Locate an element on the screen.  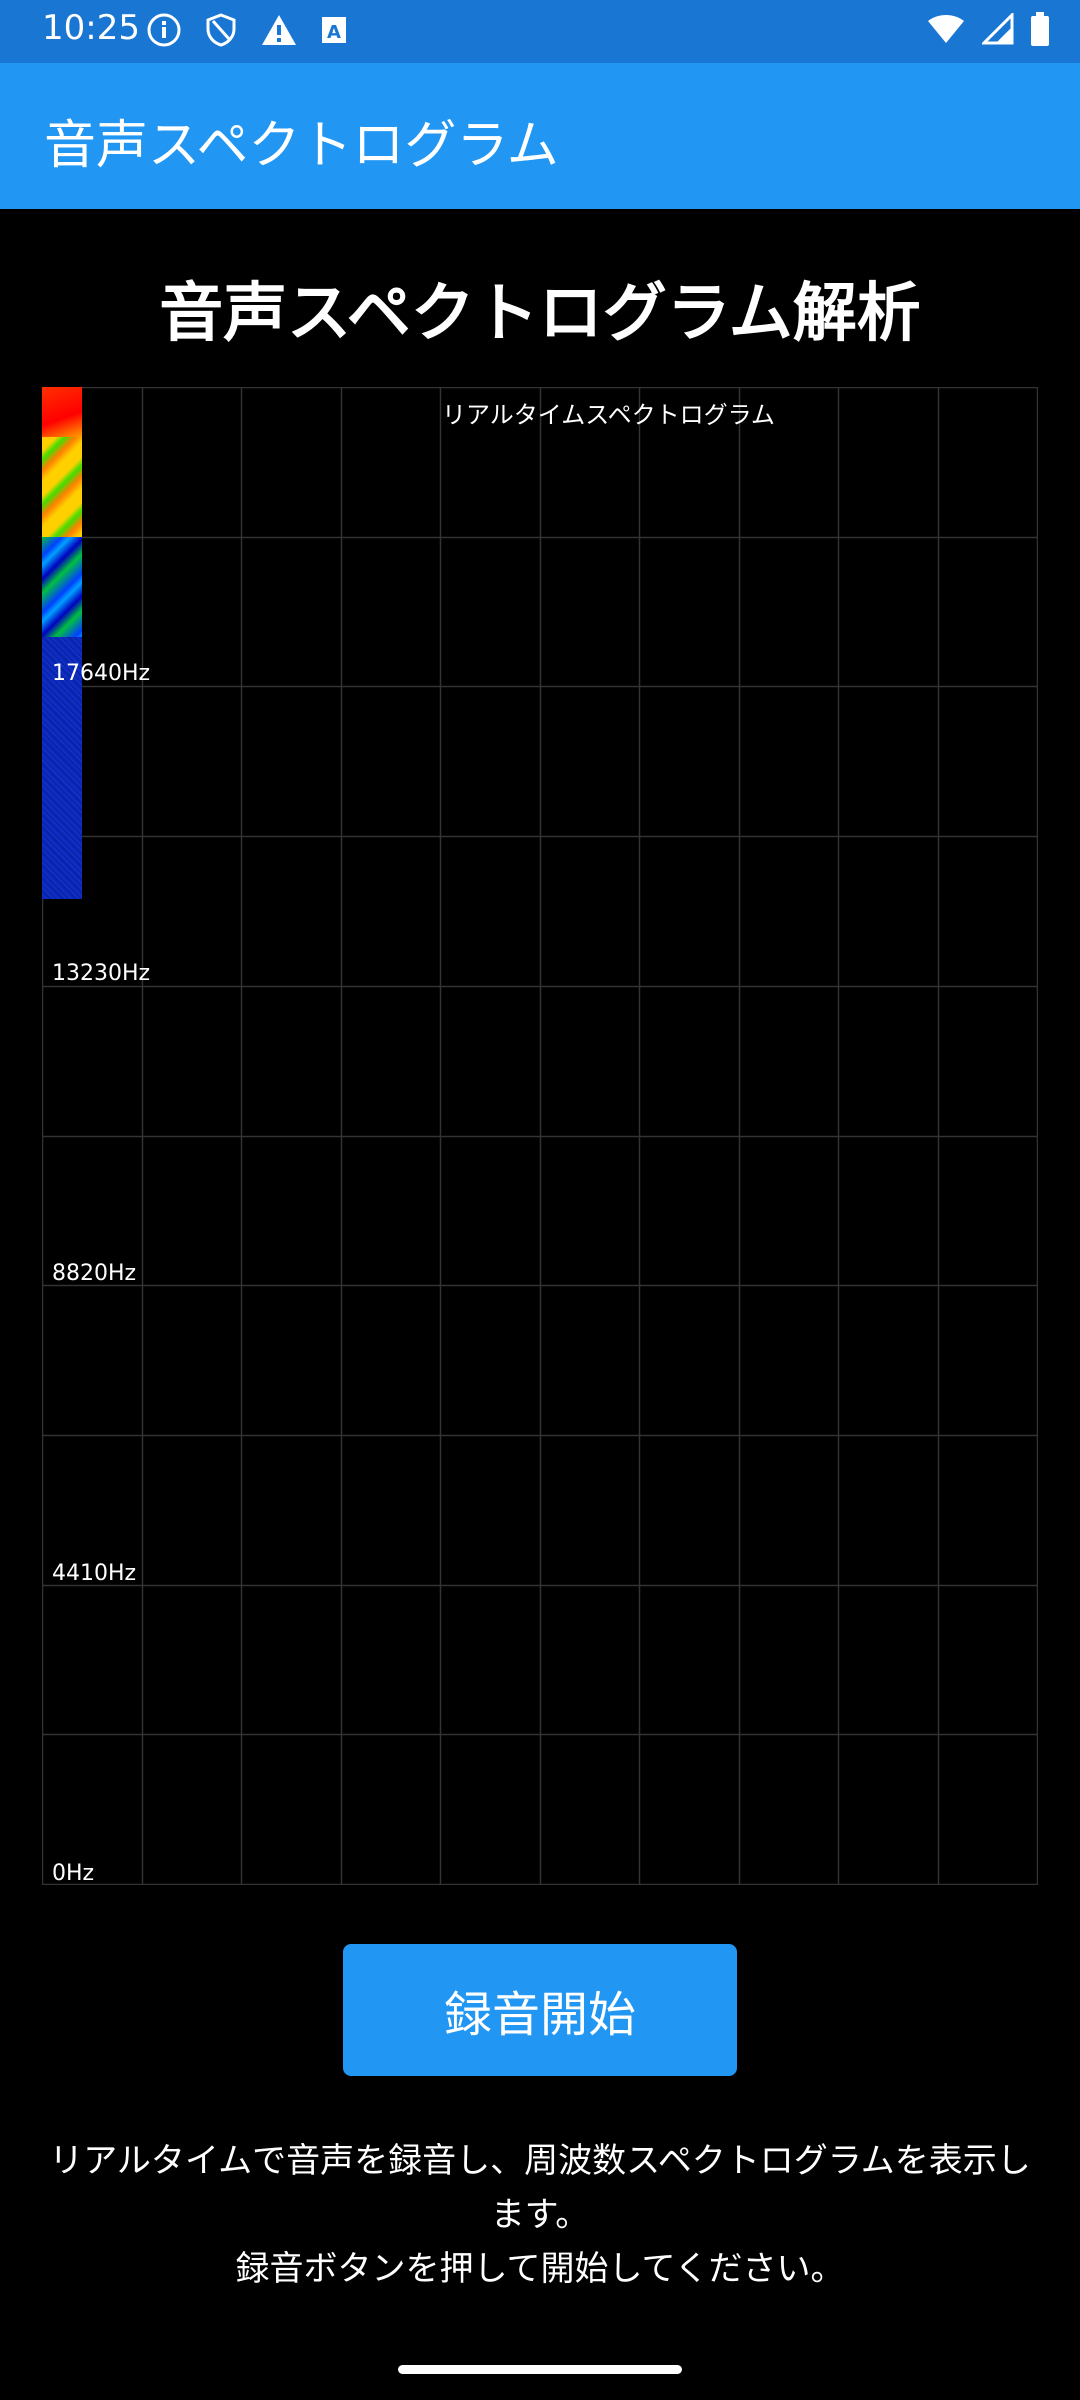
record-start-button: 録音開始 is located at coordinates (540, 2010).